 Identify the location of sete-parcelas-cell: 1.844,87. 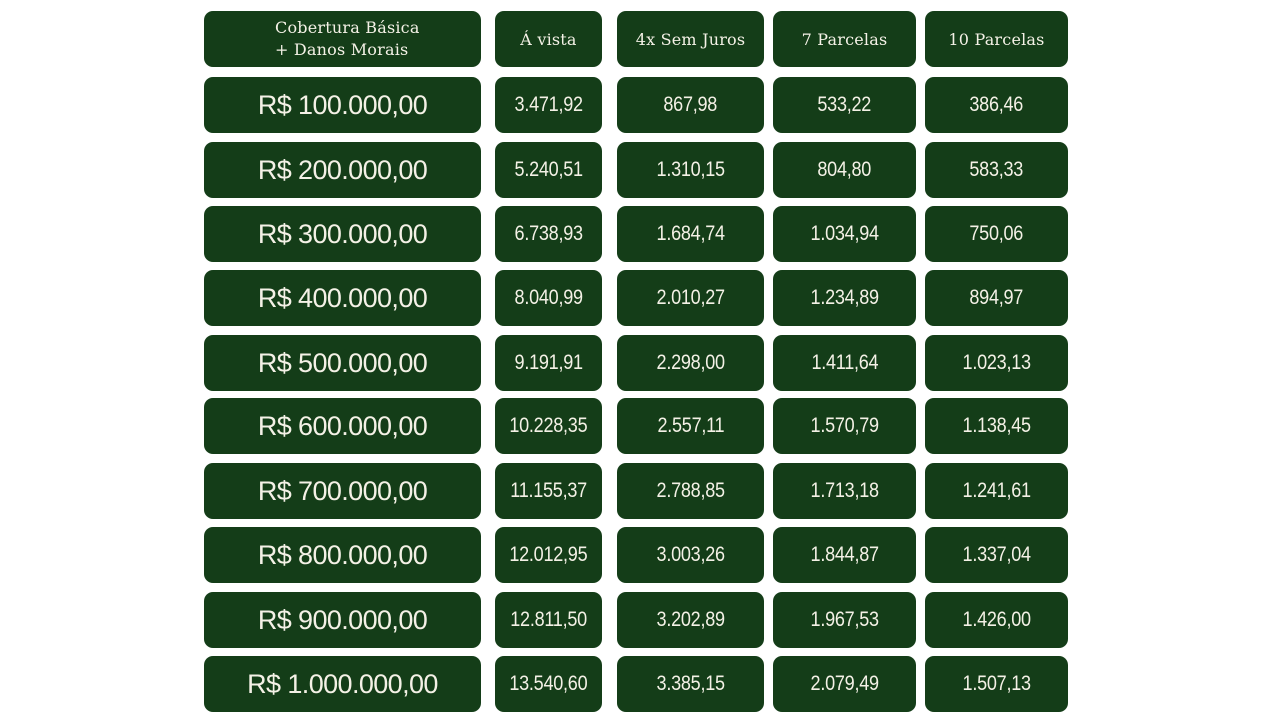
(844, 555).